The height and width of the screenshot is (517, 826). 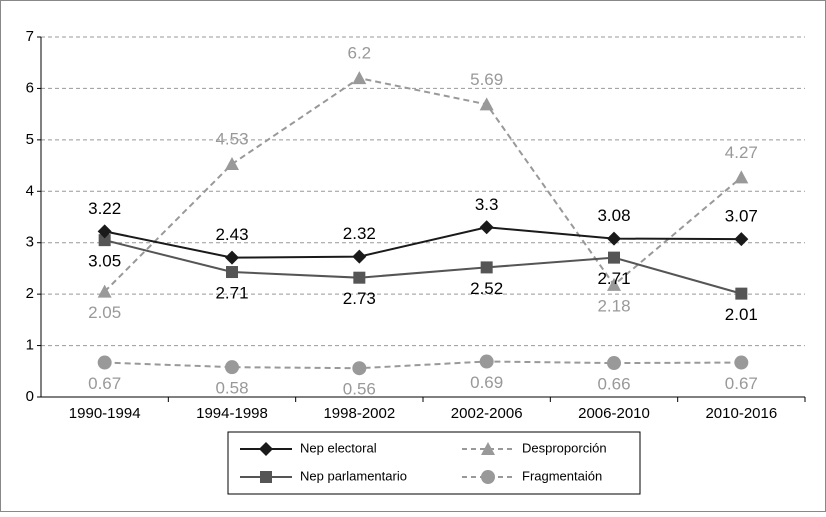 I want to click on x-tick-label: 2002-2006, so click(x=487, y=413).